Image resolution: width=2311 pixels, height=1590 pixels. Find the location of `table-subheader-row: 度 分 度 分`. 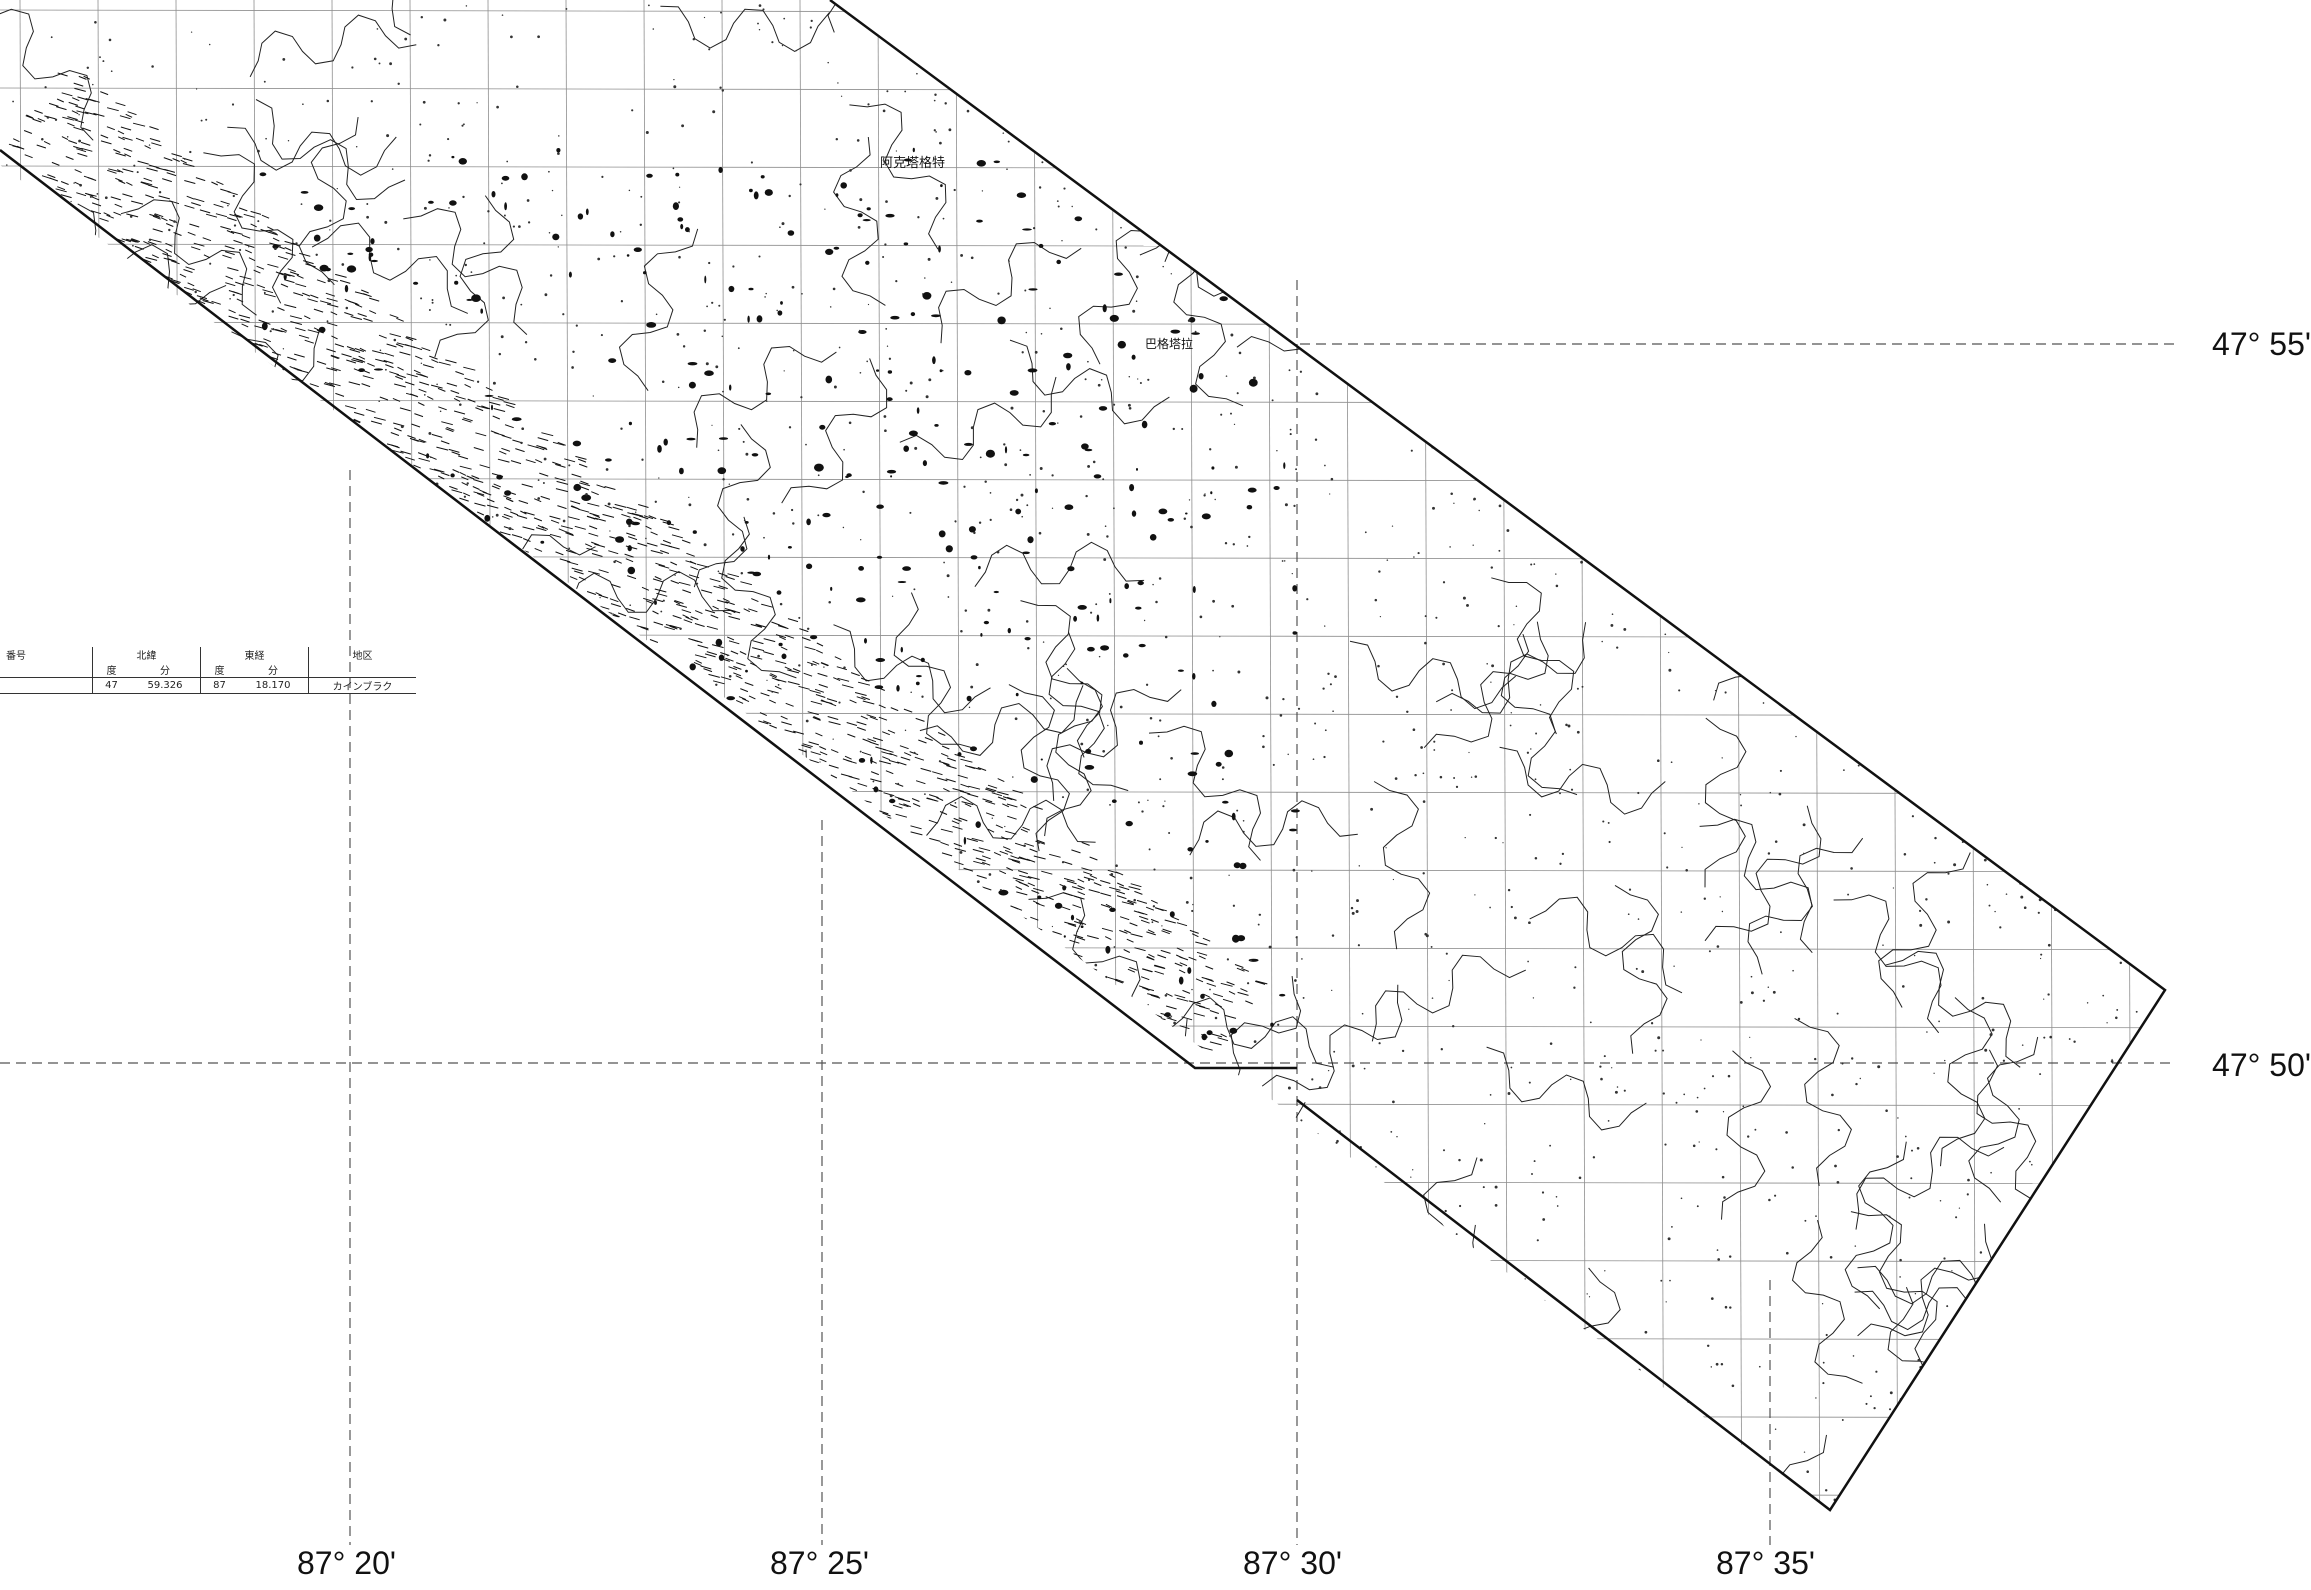

table-subheader-row: 度 分 度 分 is located at coordinates (208, 670).